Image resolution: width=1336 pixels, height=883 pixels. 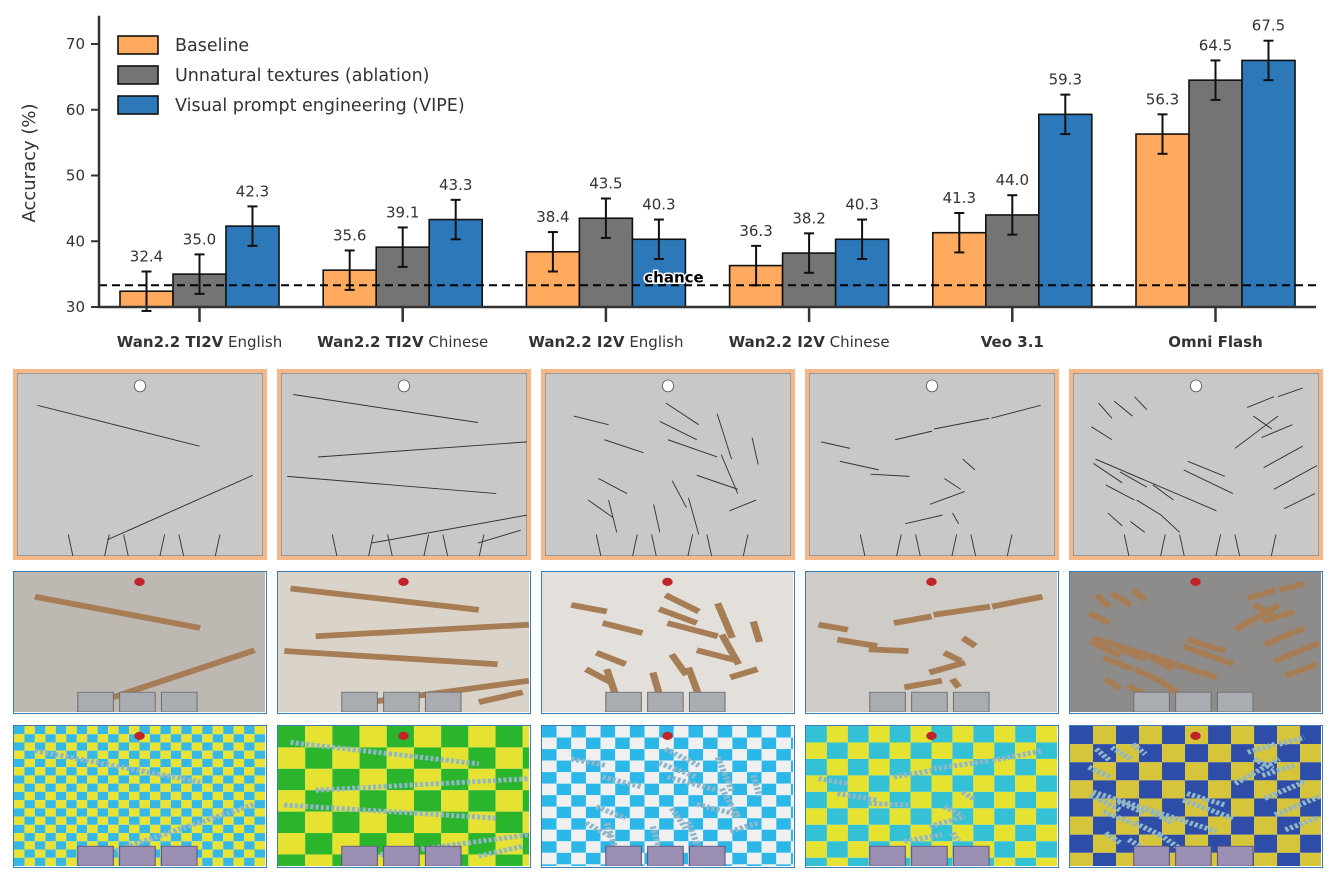 I want to click on bar-value-label: 59.3, so click(x=1065, y=80).